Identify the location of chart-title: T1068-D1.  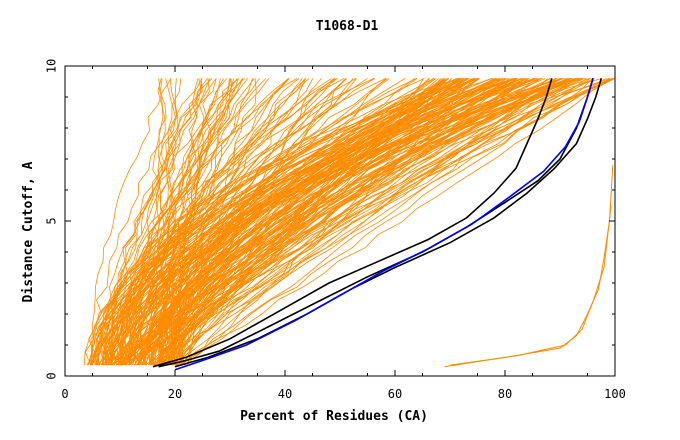
(347, 26).